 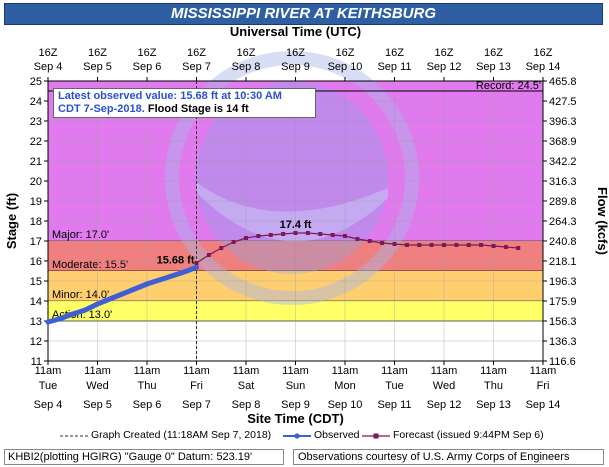 I want to click on bottom-tick-date: Sep 11, so click(x=394, y=405).